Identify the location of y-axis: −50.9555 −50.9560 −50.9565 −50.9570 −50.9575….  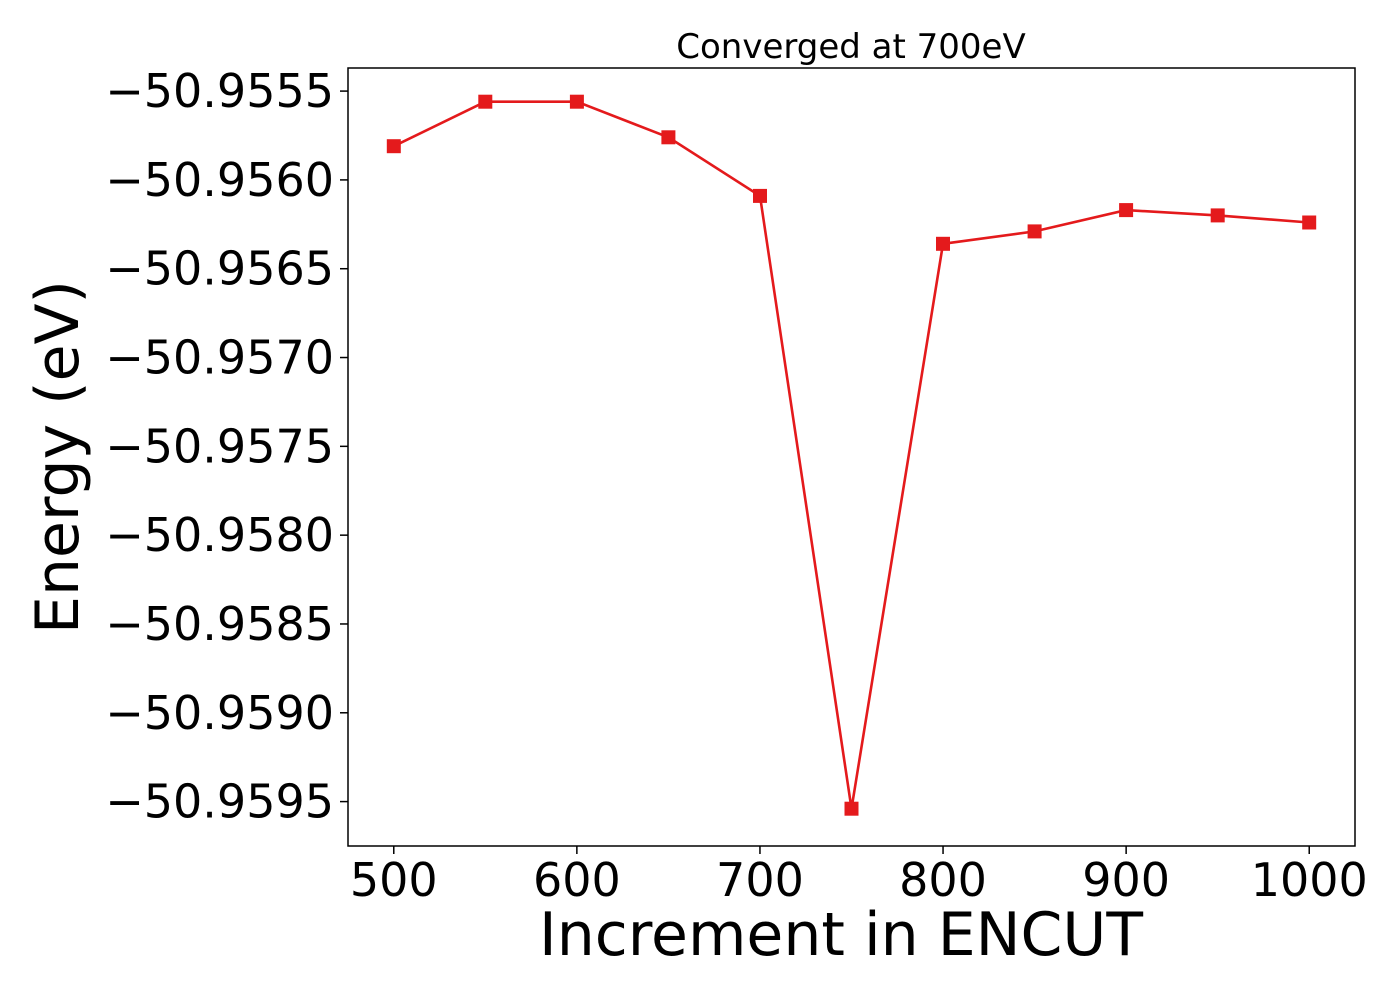
(226, 446).